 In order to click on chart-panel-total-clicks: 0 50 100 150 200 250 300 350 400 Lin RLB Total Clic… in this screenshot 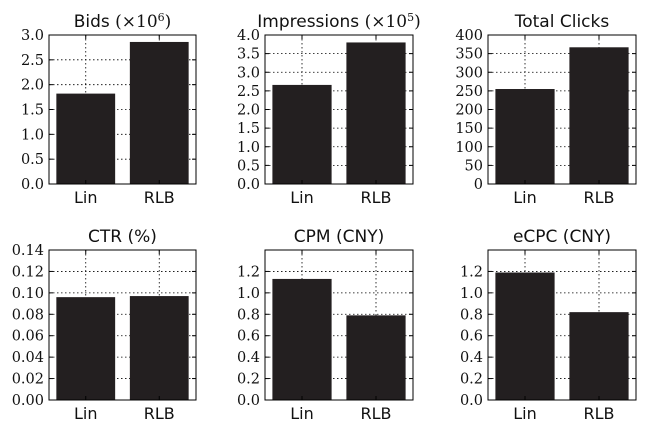, I will do `click(546, 109)`.